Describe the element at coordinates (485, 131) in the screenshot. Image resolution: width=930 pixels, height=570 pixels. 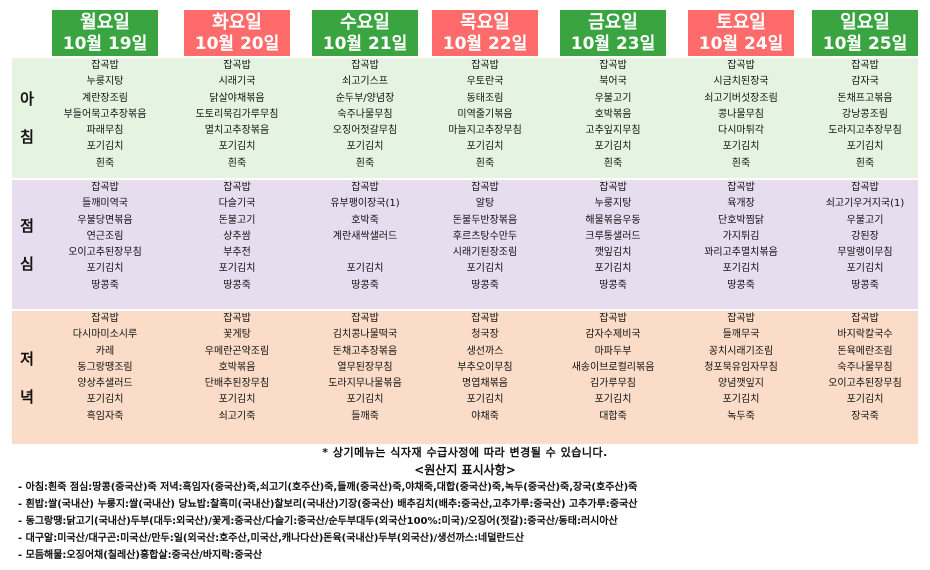
I see `menu-item: 마늘지고추장무침` at that location.